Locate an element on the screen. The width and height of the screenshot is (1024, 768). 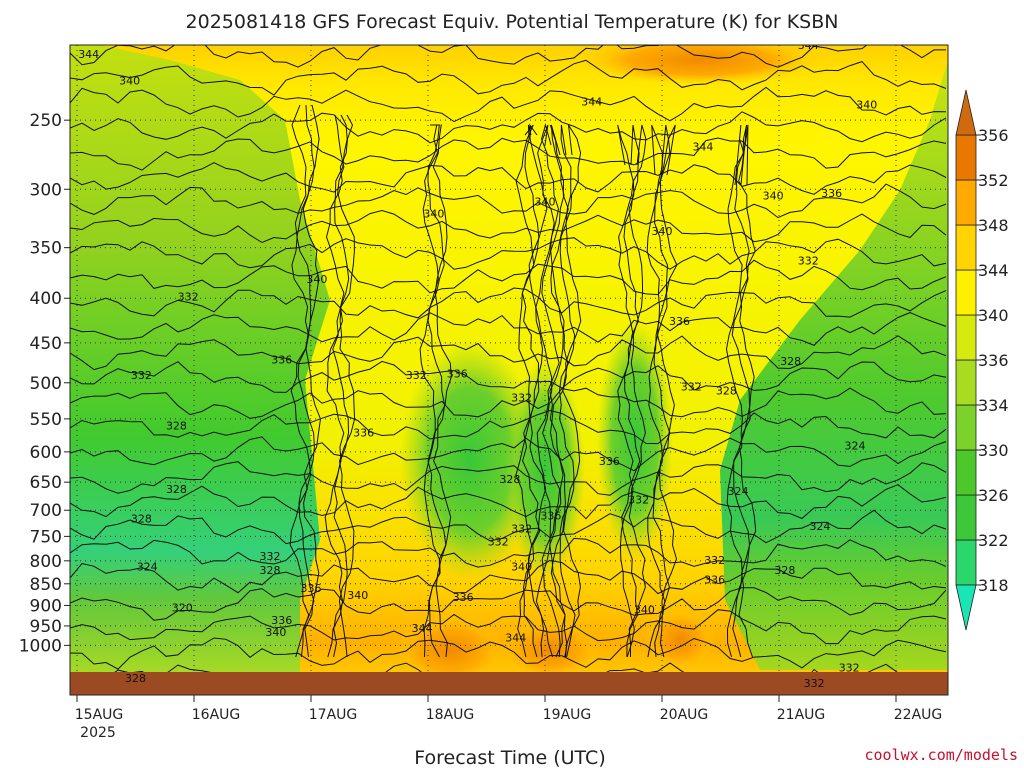
colorbar-tick-label: 318 is located at coordinates (993, 585).